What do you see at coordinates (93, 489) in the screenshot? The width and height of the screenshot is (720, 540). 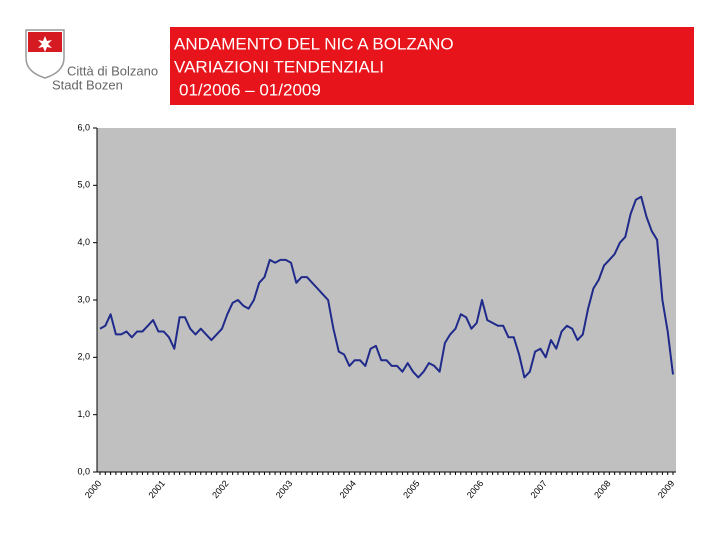 I see `x-tick-label: 2000` at bounding box center [93, 489].